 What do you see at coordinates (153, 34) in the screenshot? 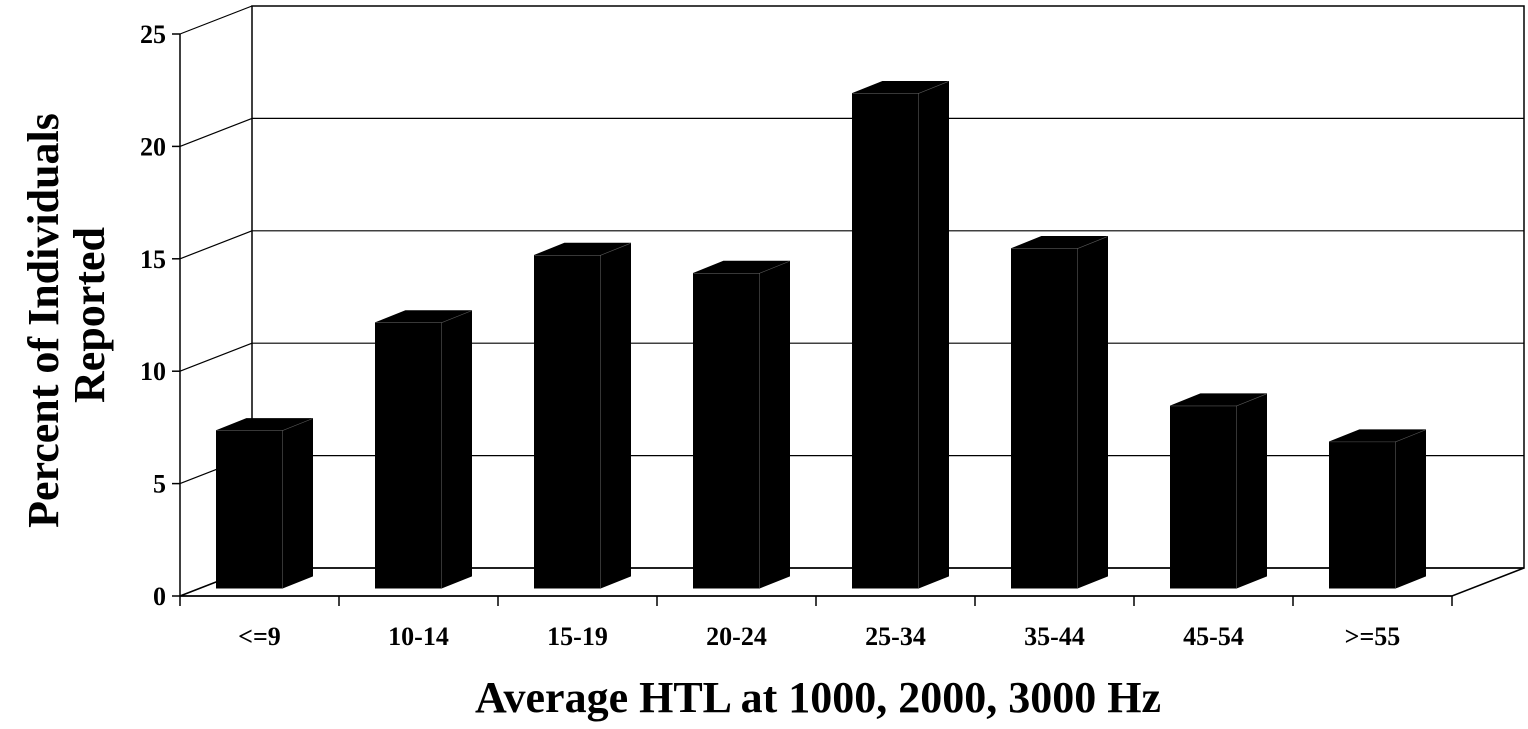
I see `y-tick-label: 25` at bounding box center [153, 34].